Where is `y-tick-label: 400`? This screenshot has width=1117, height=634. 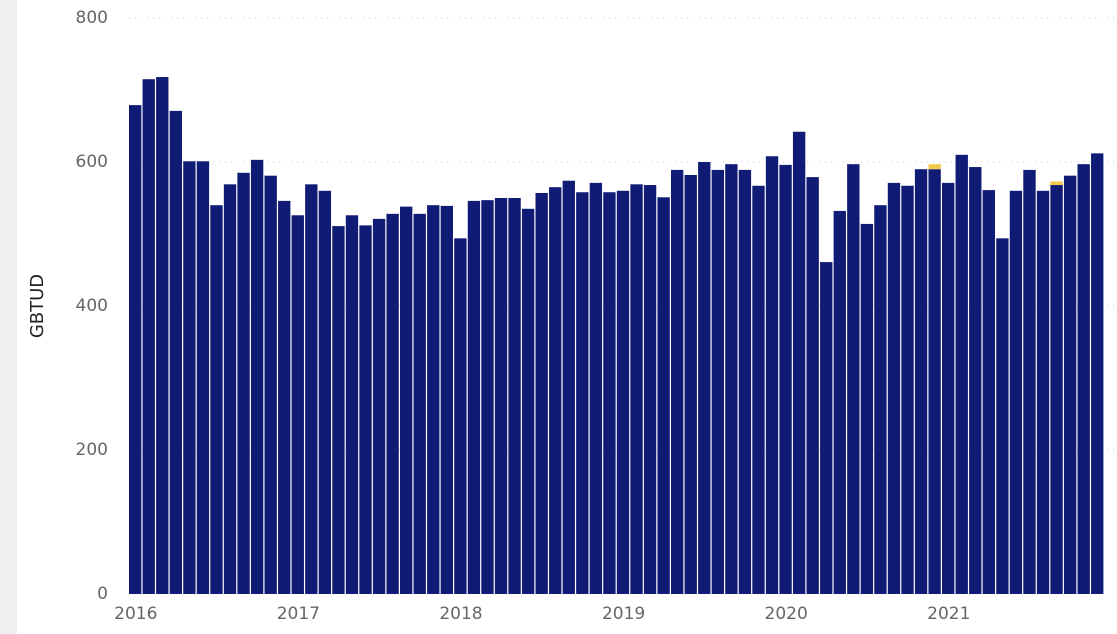
y-tick-label: 400 is located at coordinates (92, 306).